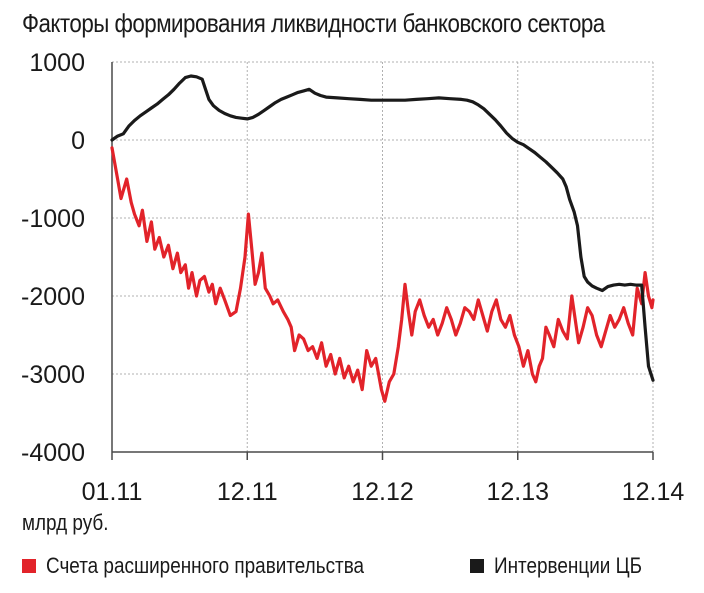 The height and width of the screenshot is (593, 704). What do you see at coordinates (517, 492) in the screenshot?
I see `x-tick-label: 12.13` at bounding box center [517, 492].